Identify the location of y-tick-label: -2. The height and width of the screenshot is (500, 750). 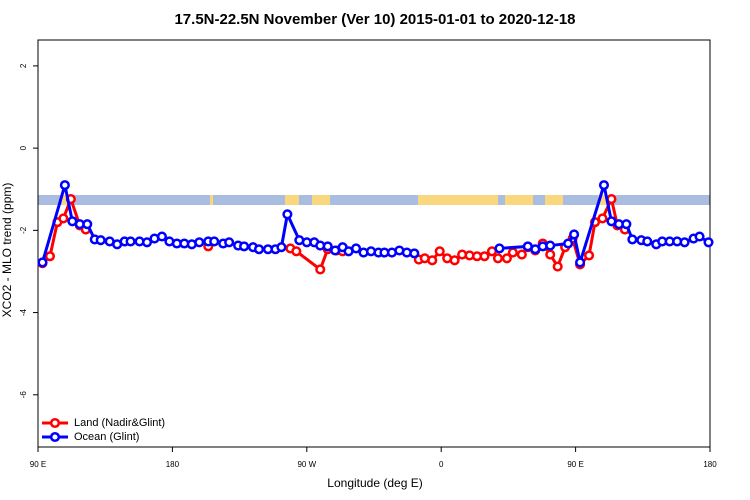
(23, 230).